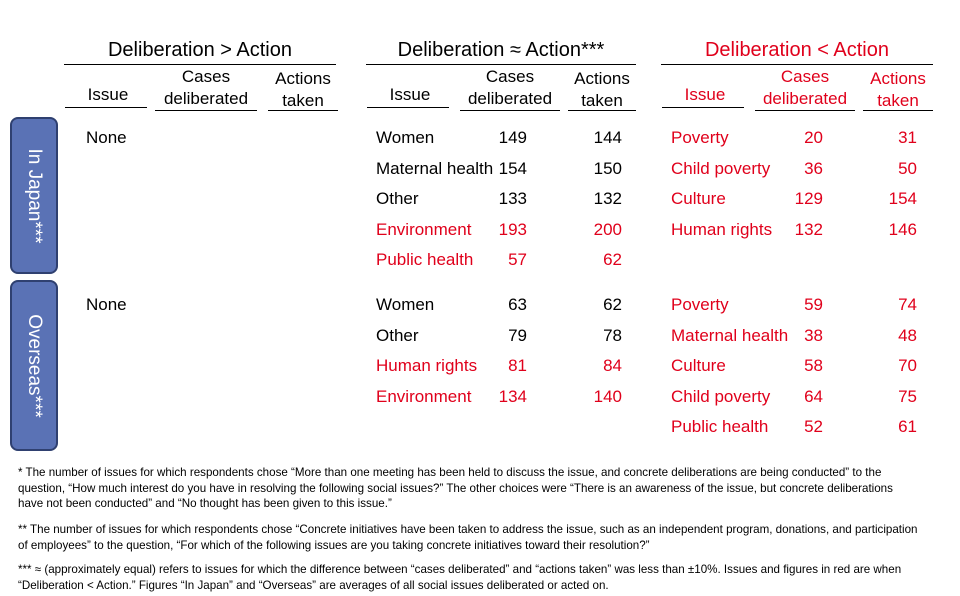  What do you see at coordinates (907, 335) in the screenshot?
I see `table-cell-actions-taken: 48` at bounding box center [907, 335].